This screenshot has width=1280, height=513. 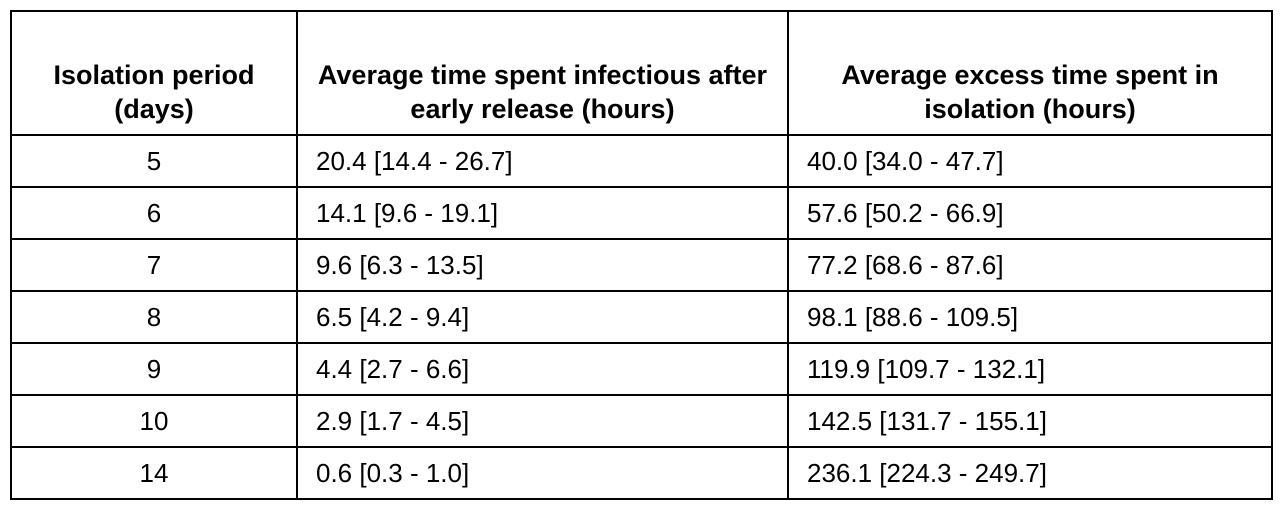 I want to click on table-row: 5 20.4 [14.4 - 26.7] 40.0 [34.0 - 47.7], so click(x=641, y=161).